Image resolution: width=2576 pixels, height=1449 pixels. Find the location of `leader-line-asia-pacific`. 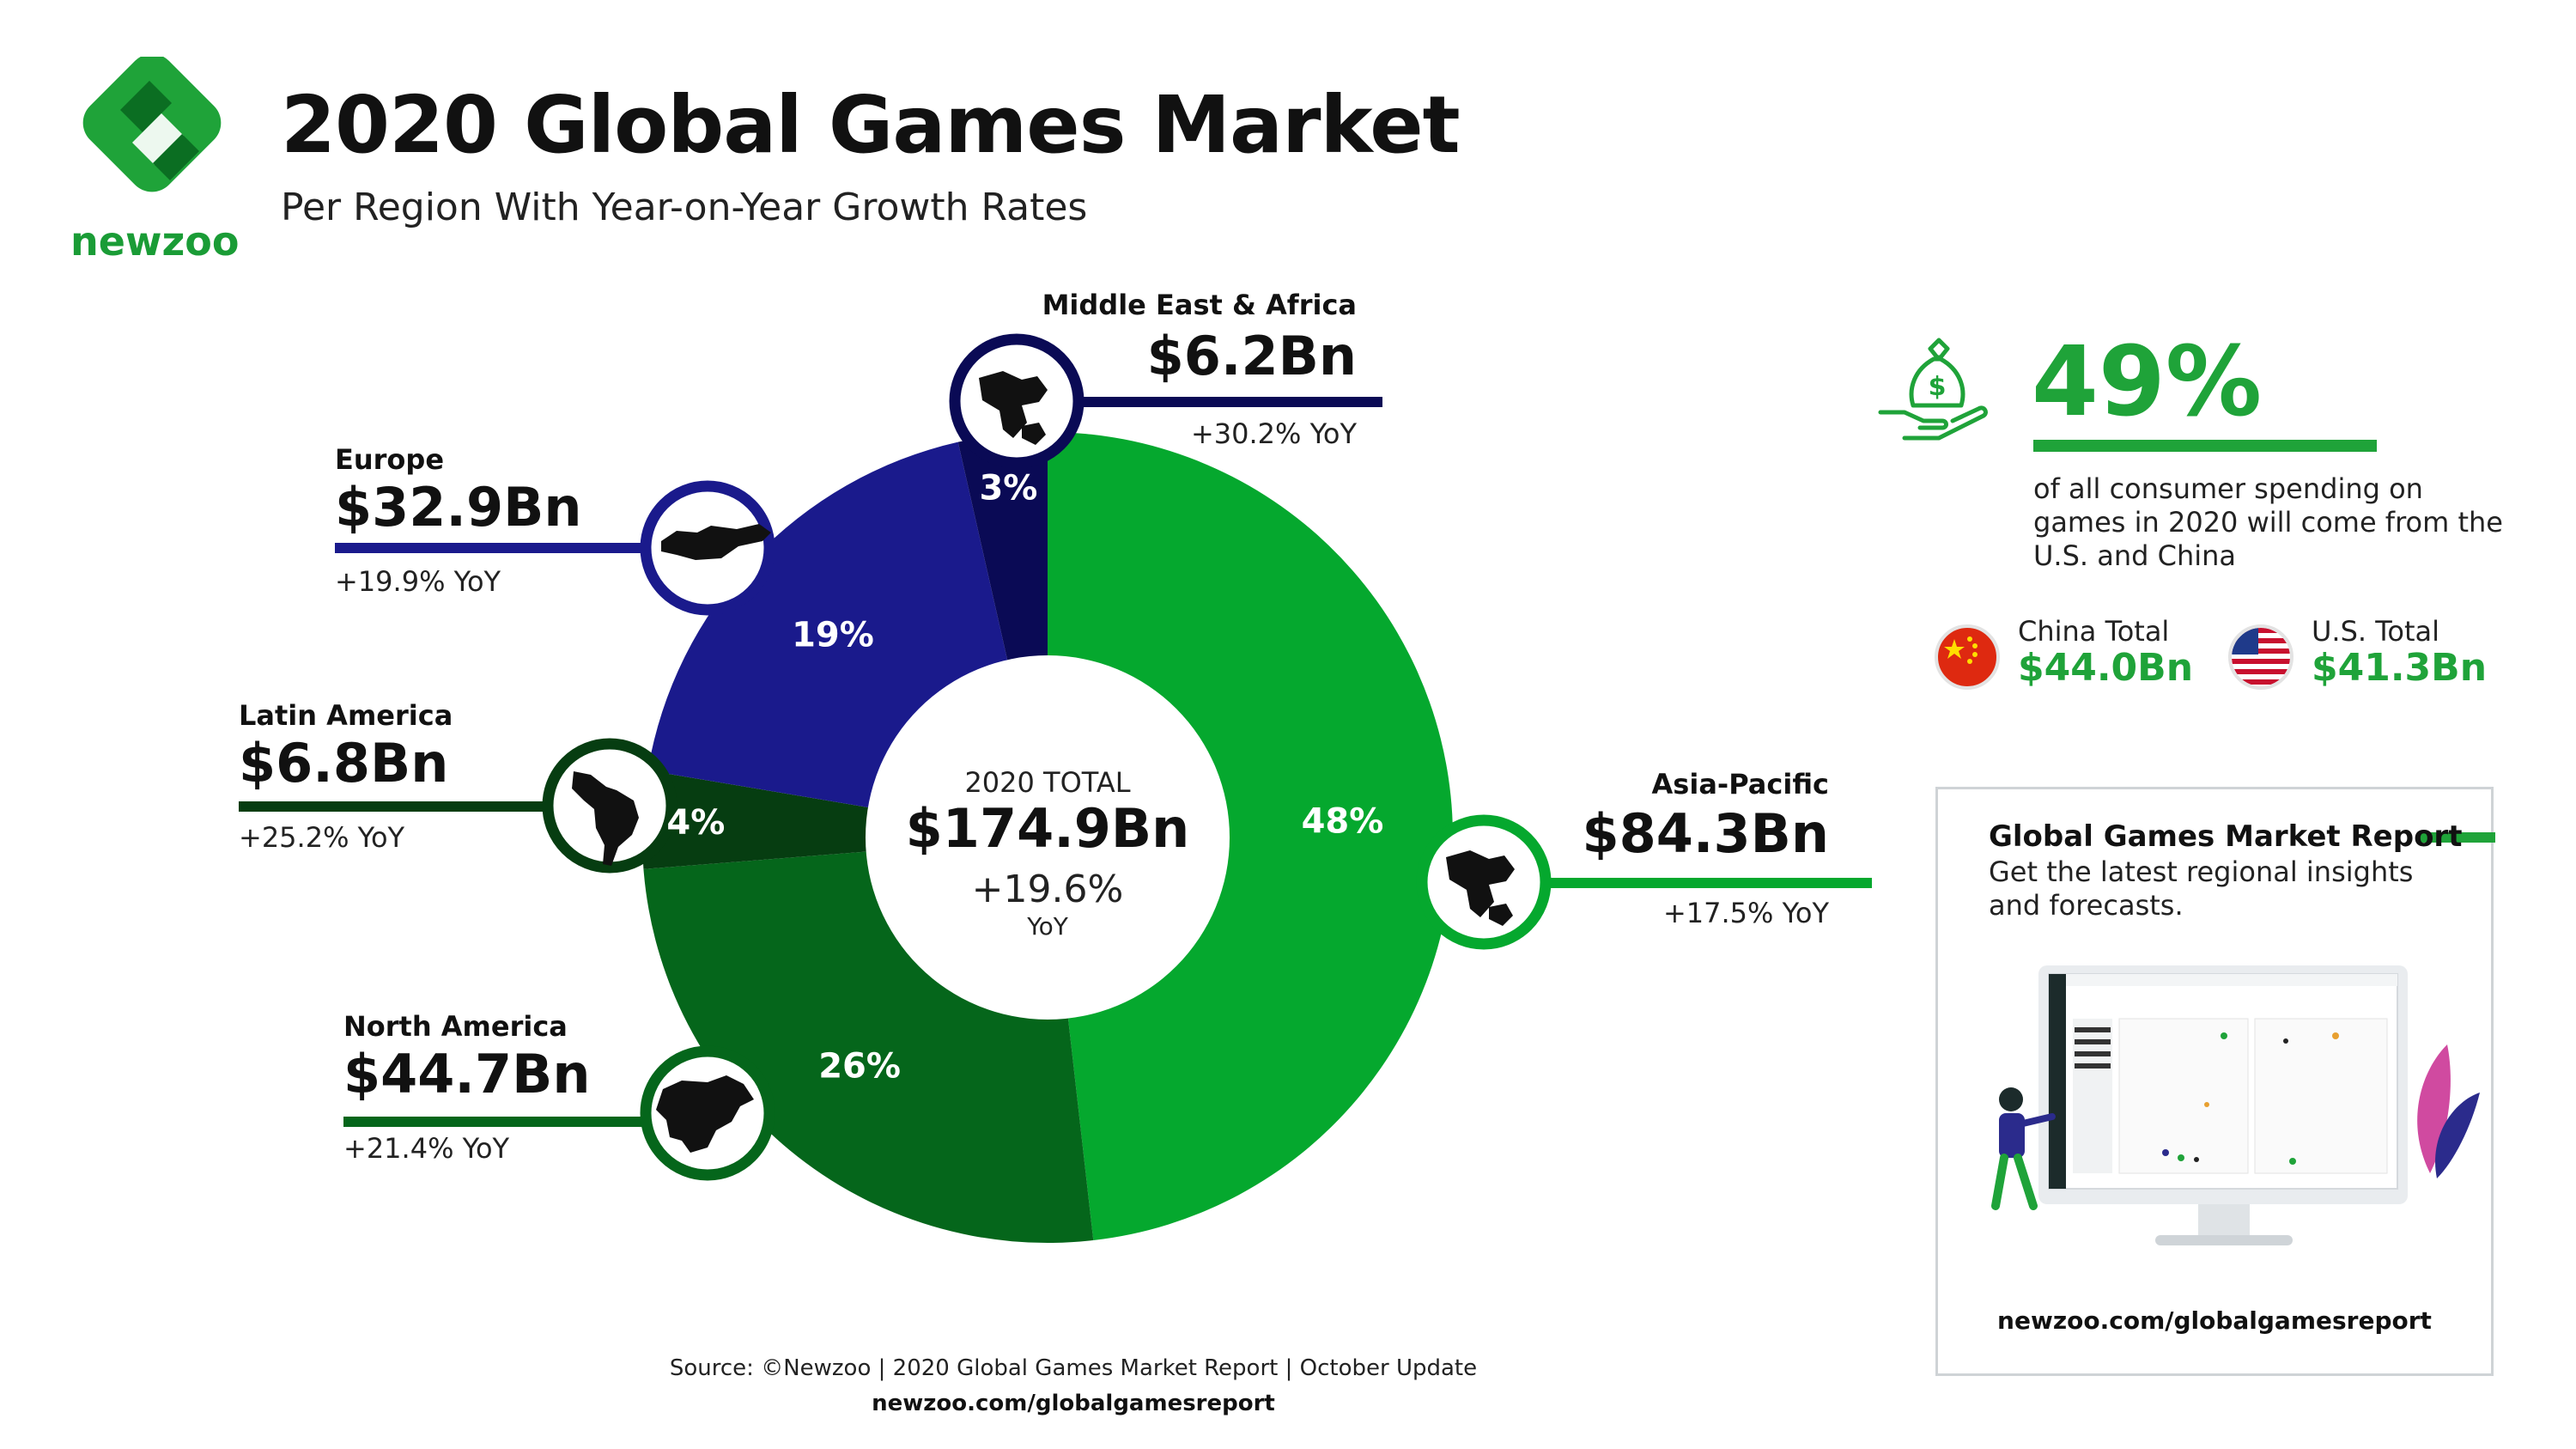

leader-line-asia-pacific is located at coordinates (1692, 883).